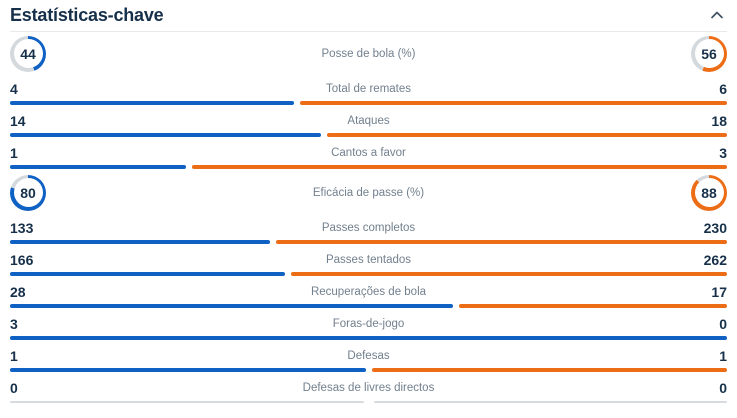 The height and width of the screenshot is (418, 737). I want to click on stat-values: 4 Total de remates 6, so click(368, 89).